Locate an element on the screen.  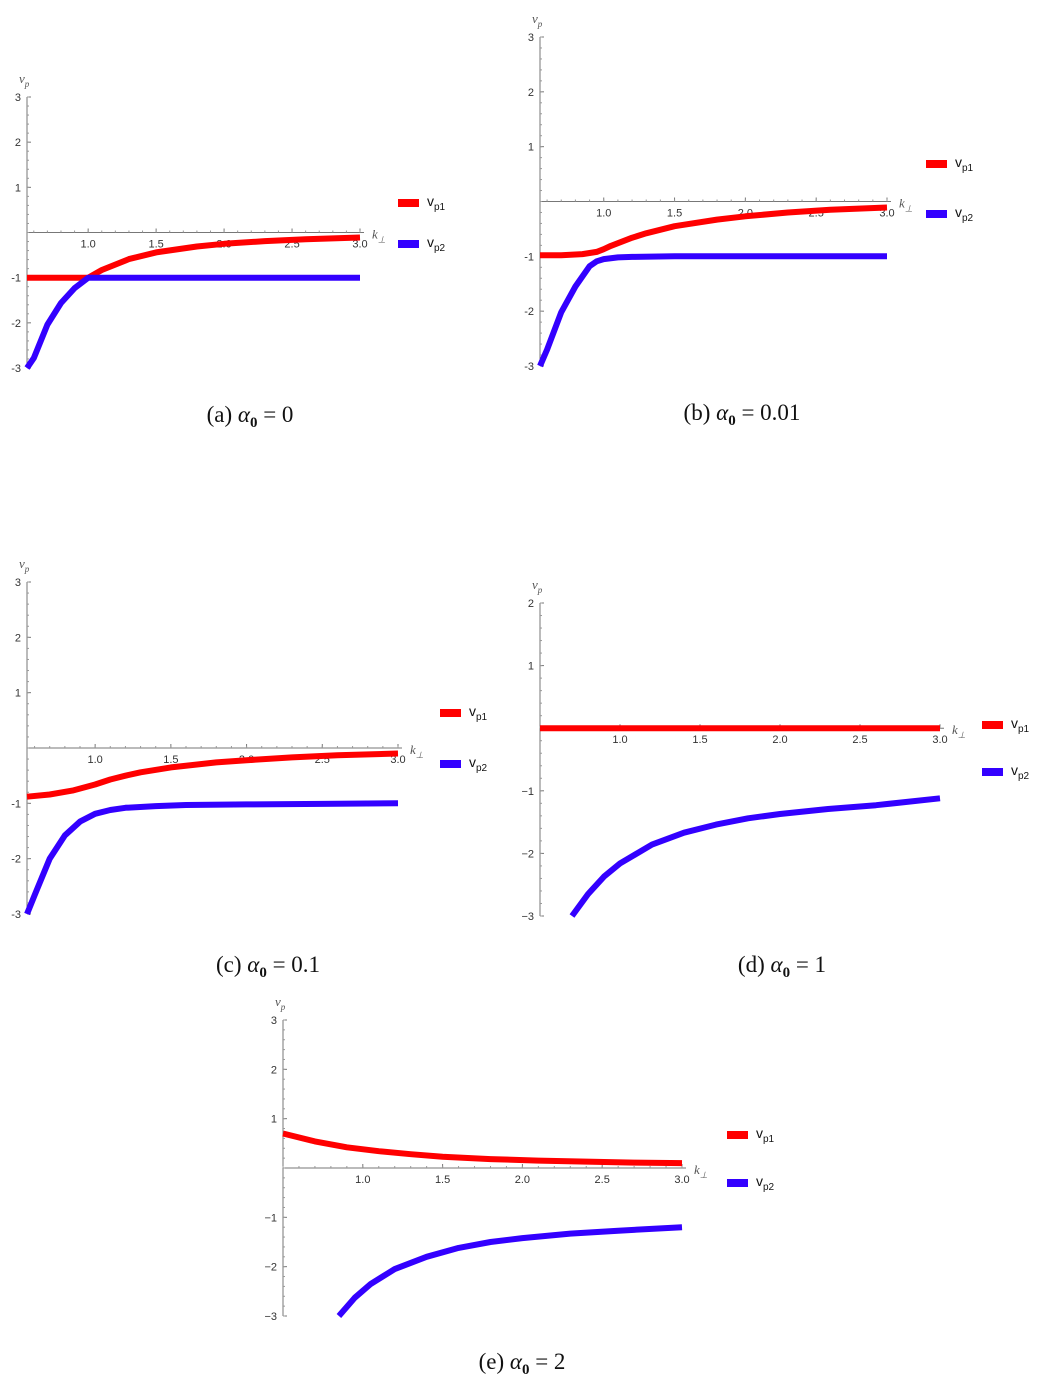
panel-caption: (b) α0 = 0.01 is located at coordinates (742, 414).